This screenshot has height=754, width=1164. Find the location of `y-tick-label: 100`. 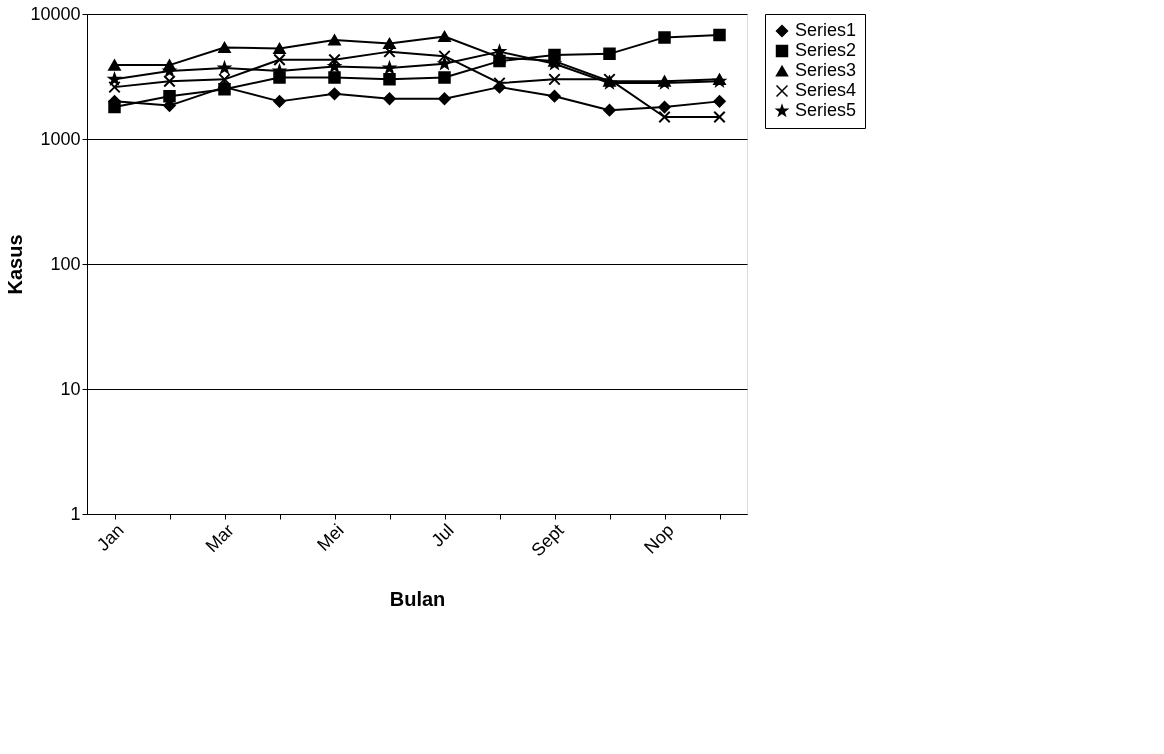

y-tick-label: 100 is located at coordinates (65, 263).